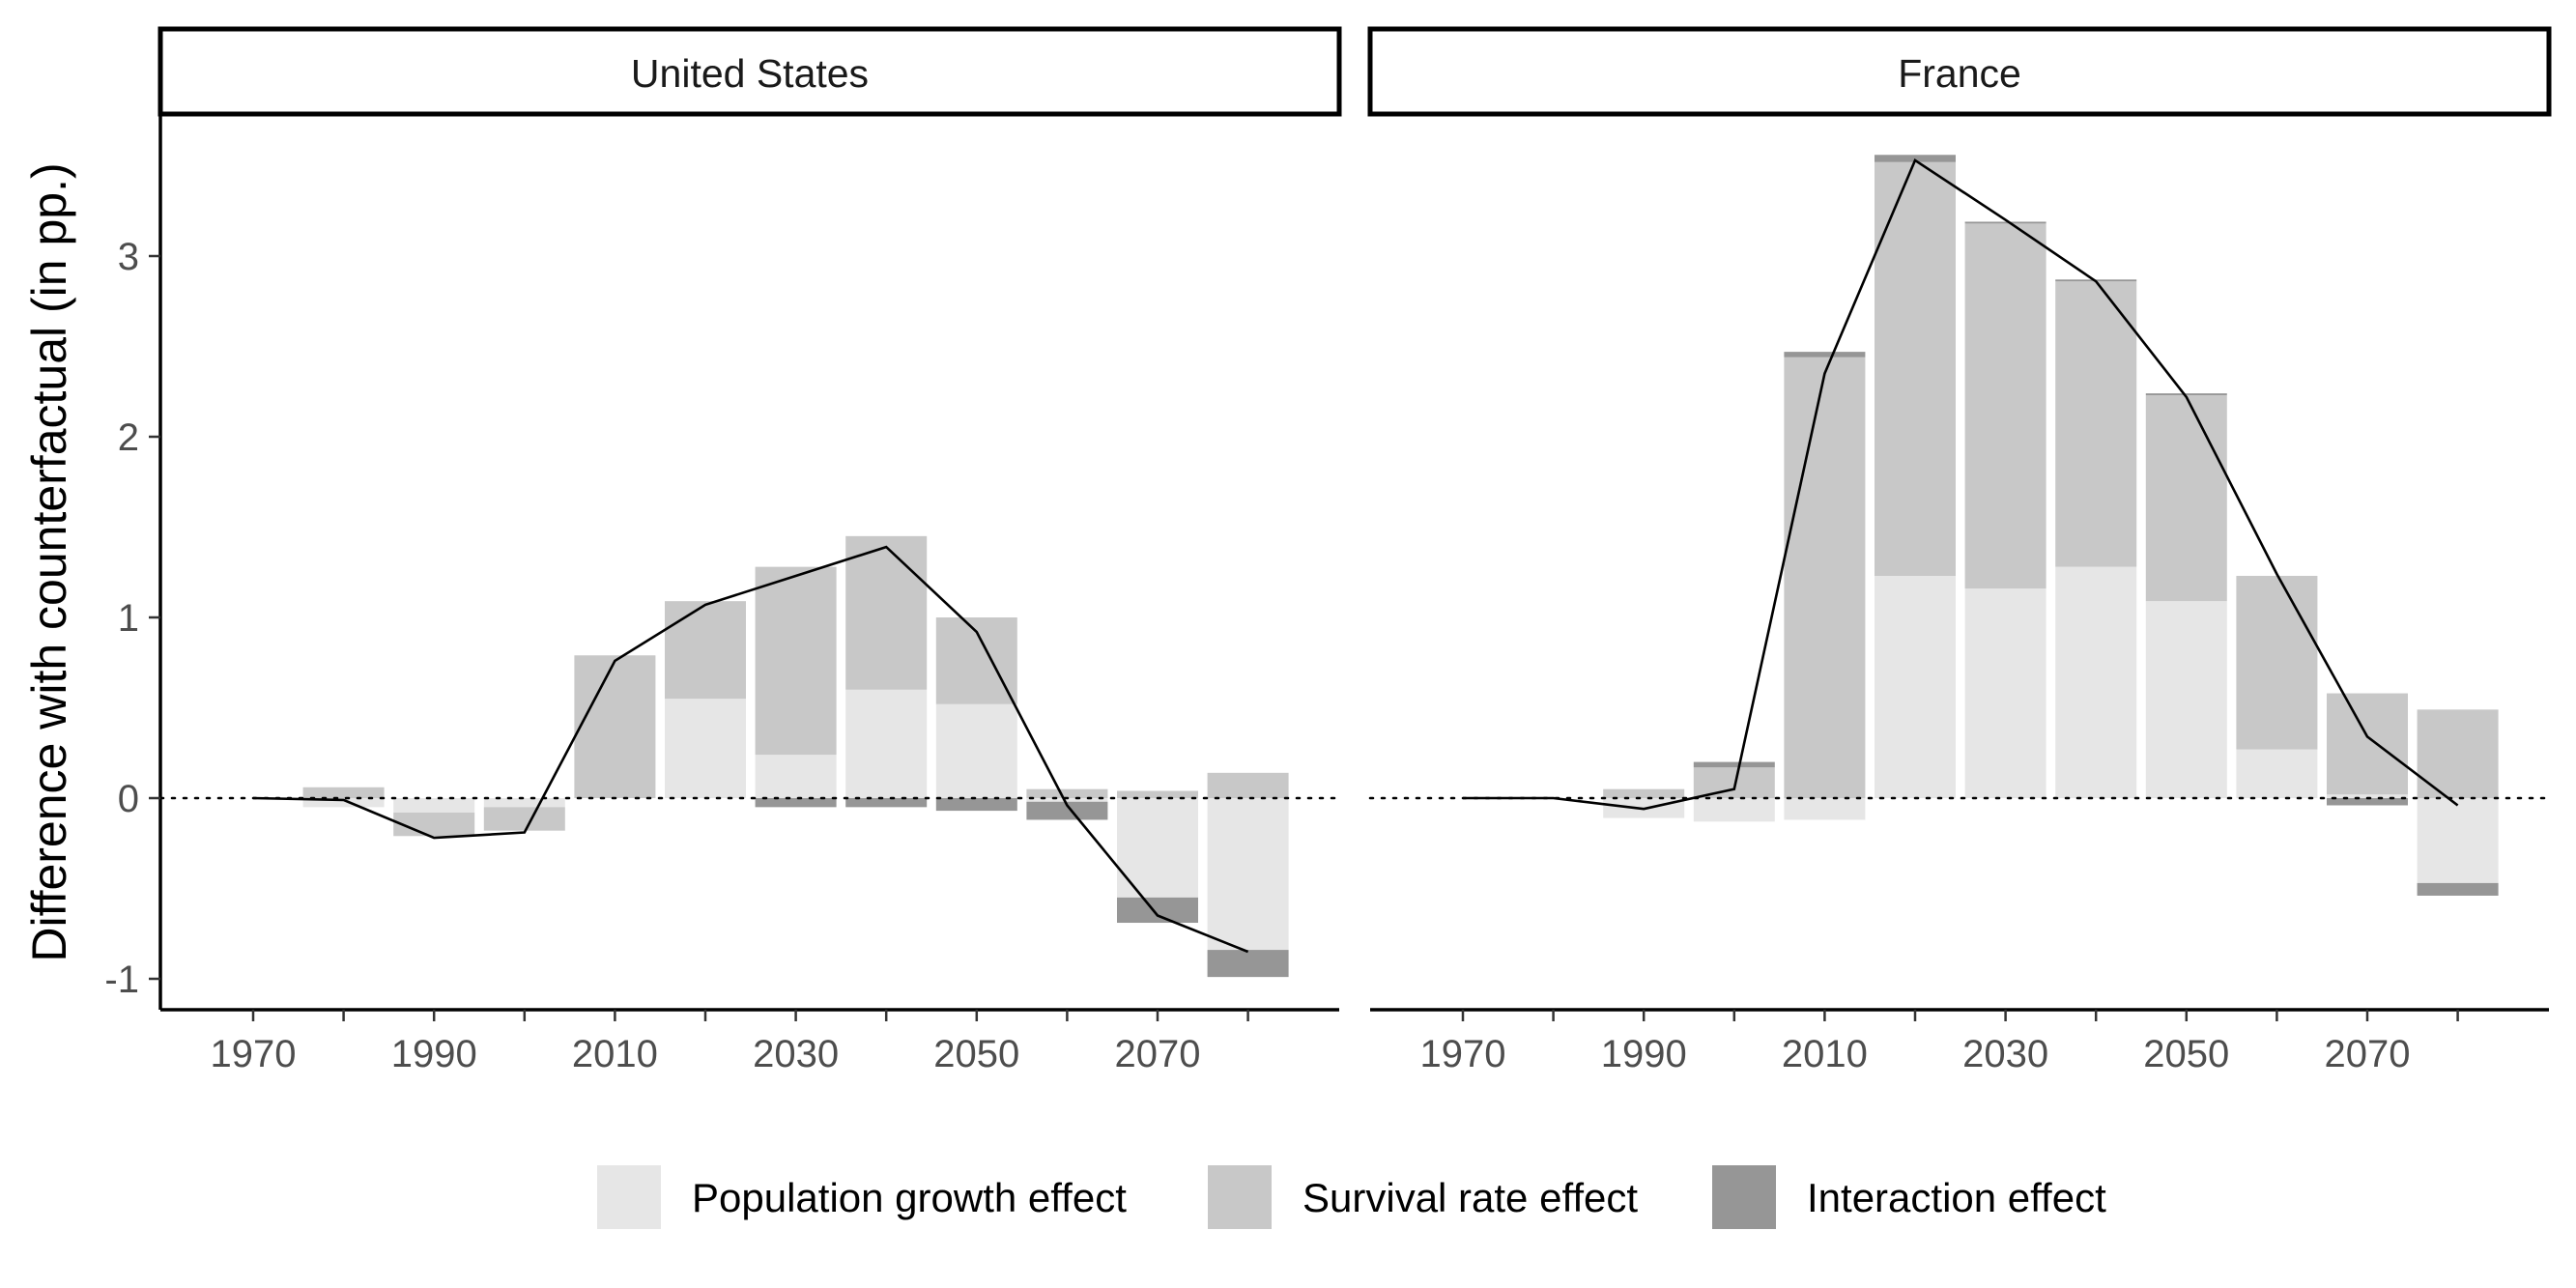 The height and width of the screenshot is (1288, 2576). I want to click on bar-inter-2010, so click(1825, 355).